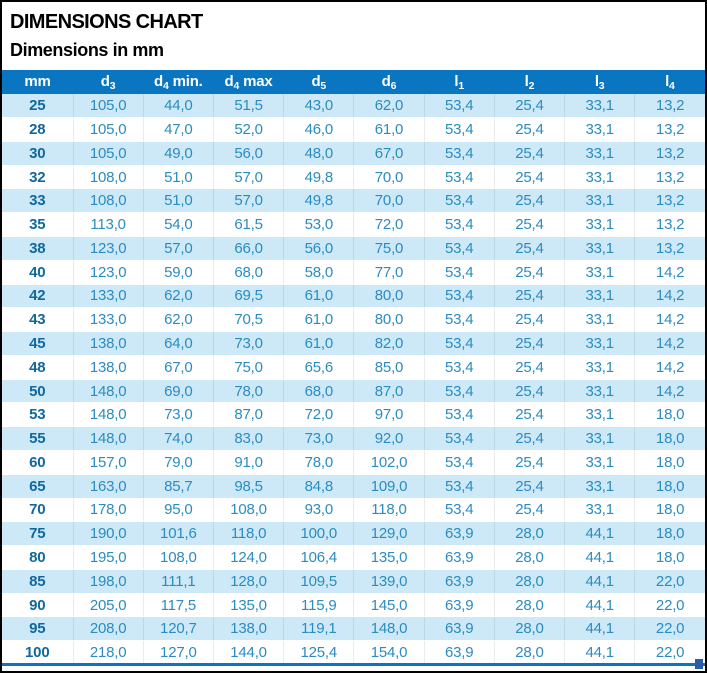  I want to click on cell-value: 47,0, so click(178, 129).